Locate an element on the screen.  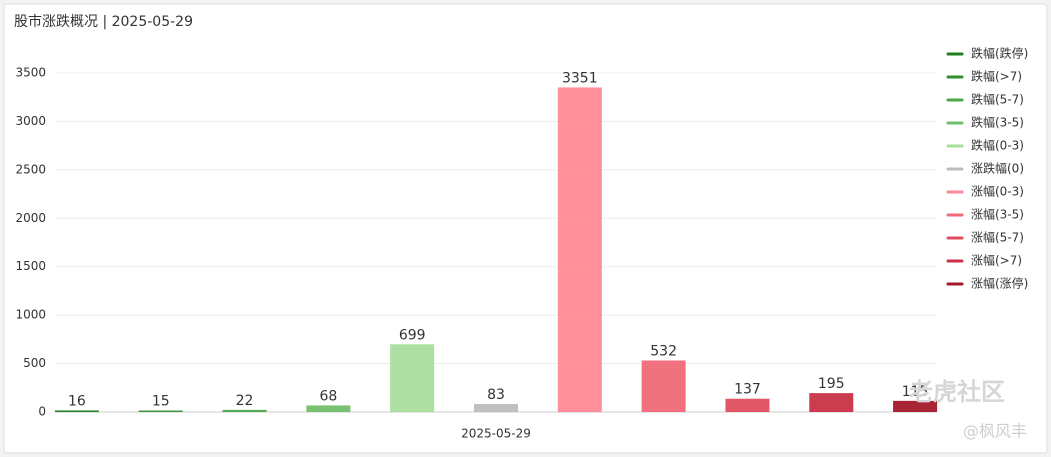
legend-label: 跌幅(0-3) is located at coordinates (997, 145).